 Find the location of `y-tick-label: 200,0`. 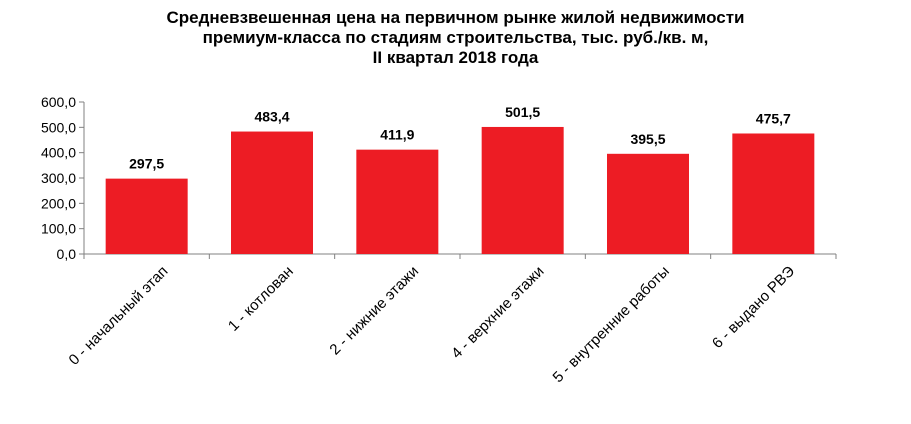

y-tick-label: 200,0 is located at coordinates (58, 203).